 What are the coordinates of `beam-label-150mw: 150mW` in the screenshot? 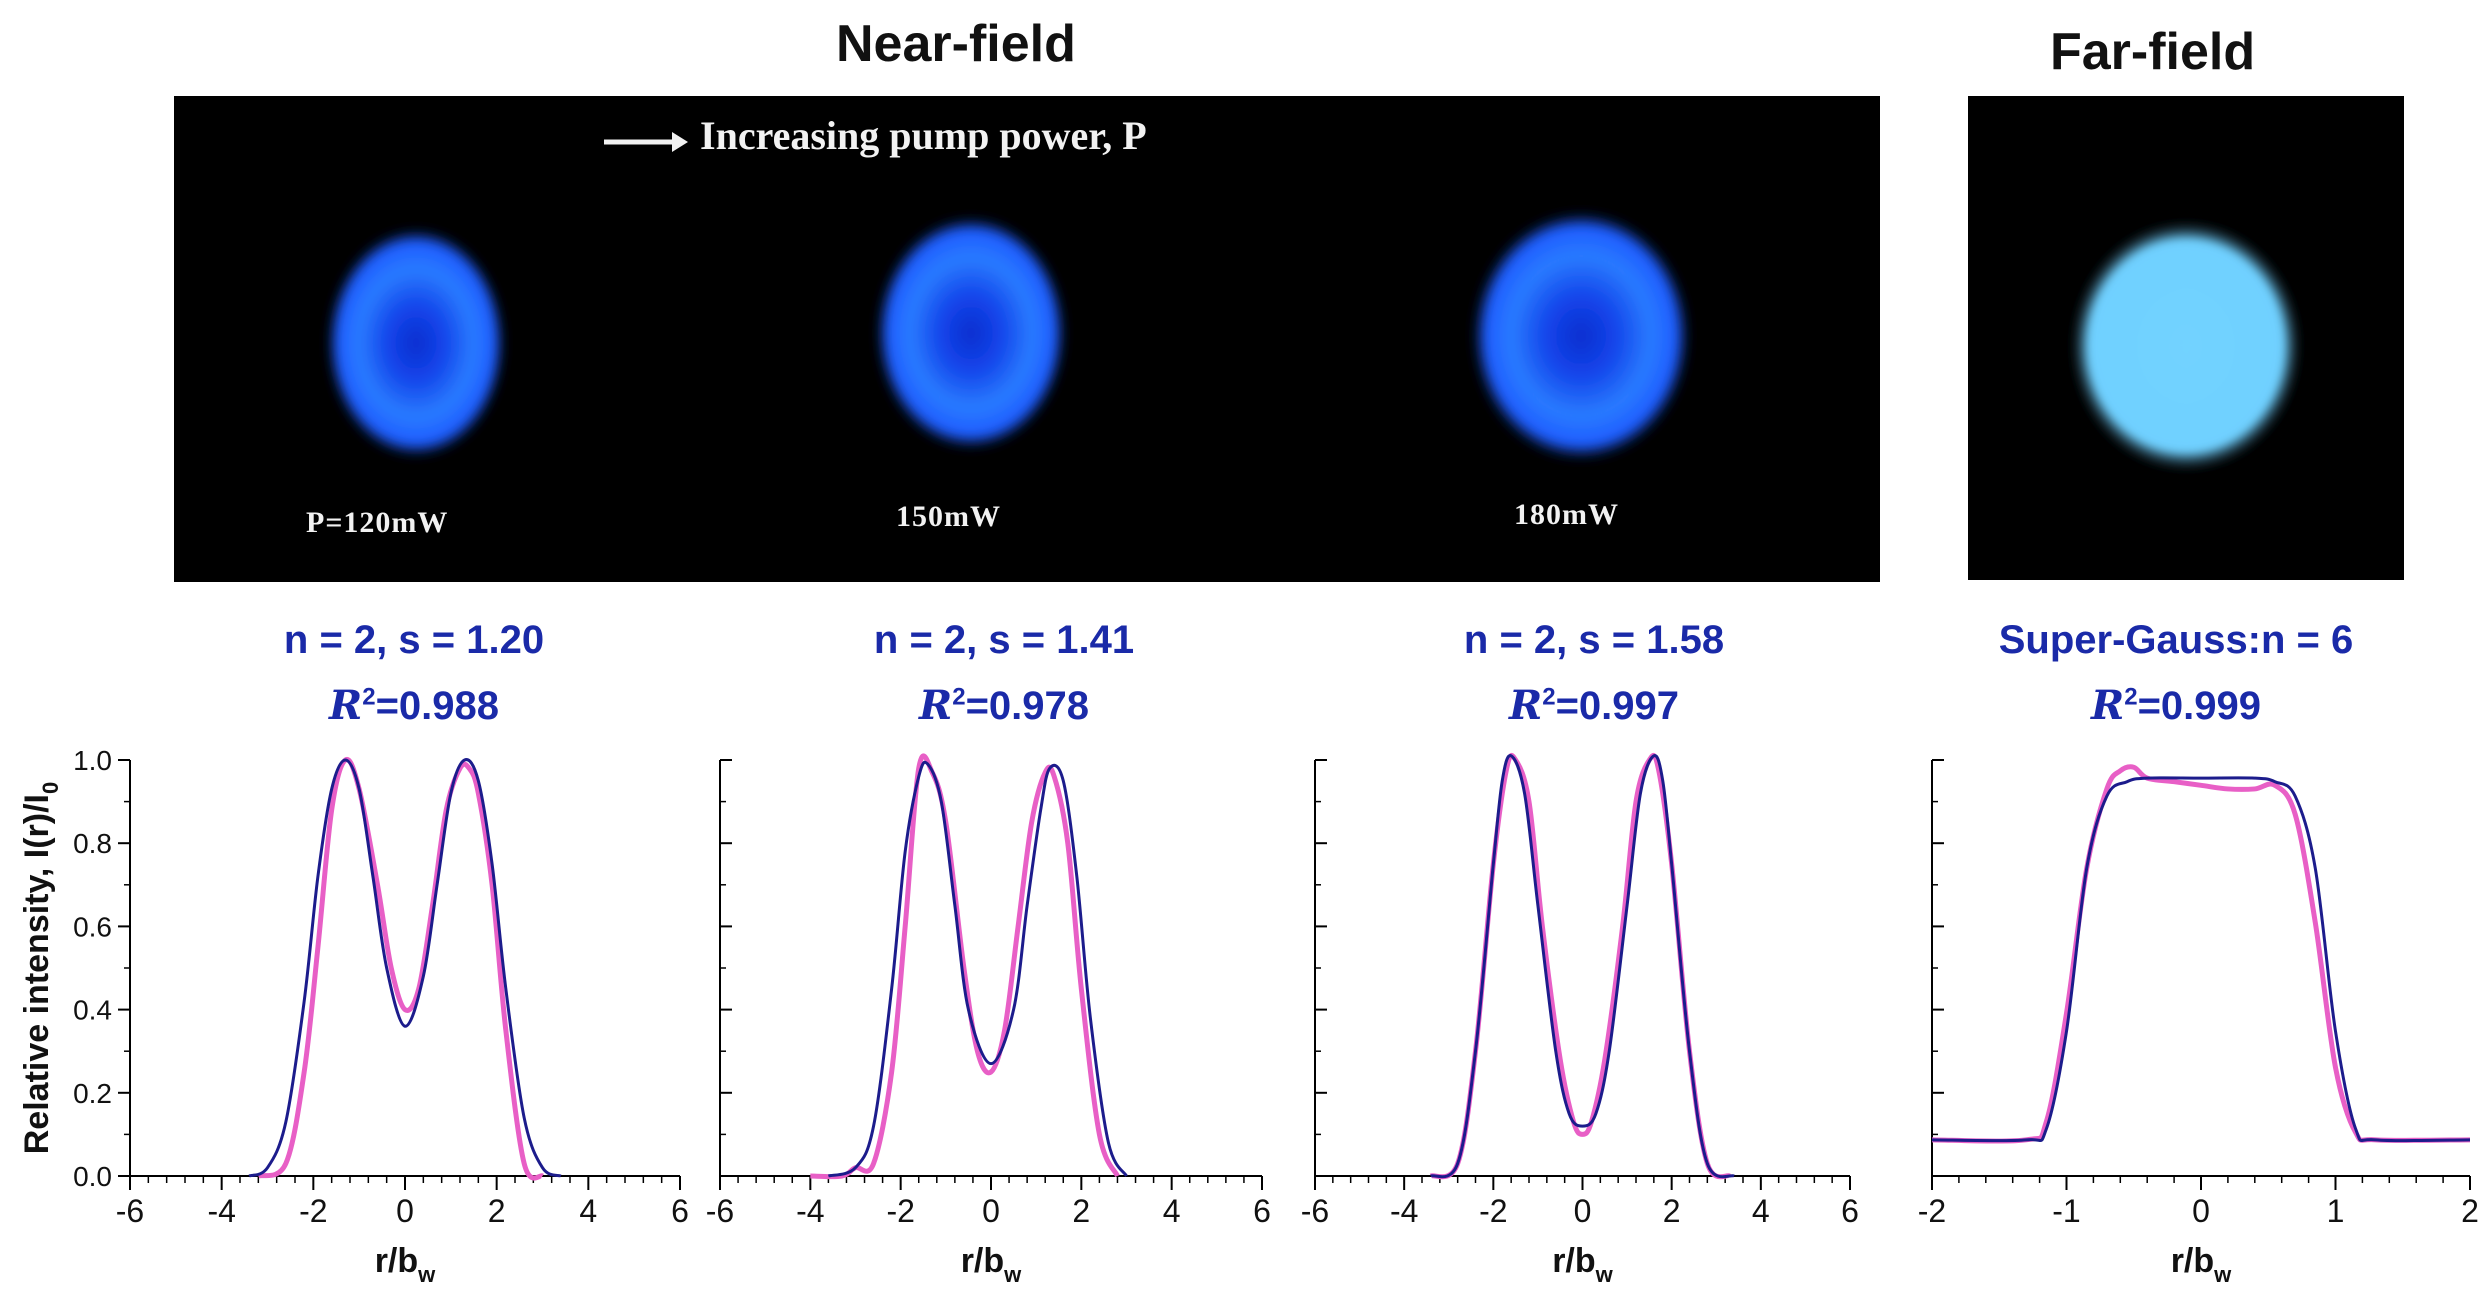 It's located at (948, 516).